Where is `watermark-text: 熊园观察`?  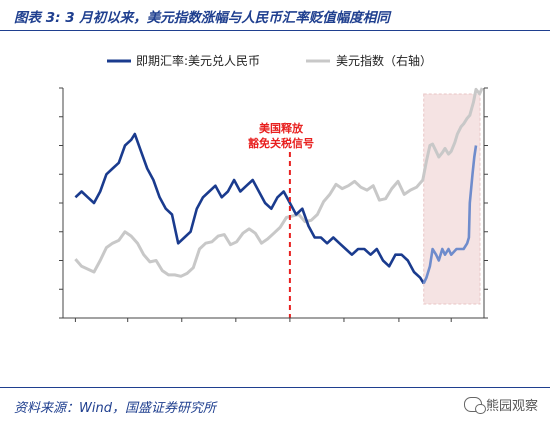 watermark-text: 熊园观察 is located at coordinates (511, 406).